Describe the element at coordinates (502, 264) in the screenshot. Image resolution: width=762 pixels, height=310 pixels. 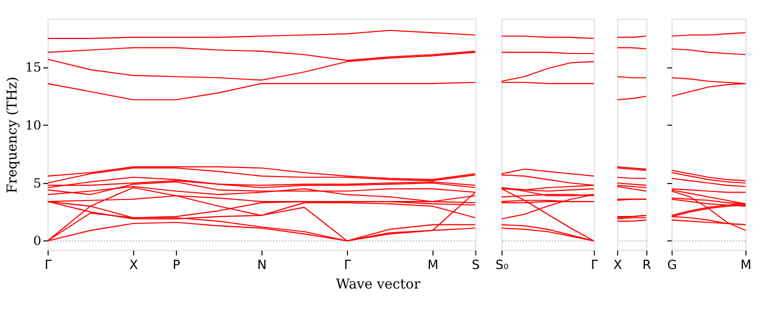
I see `x-tick-label: S₀` at that location.